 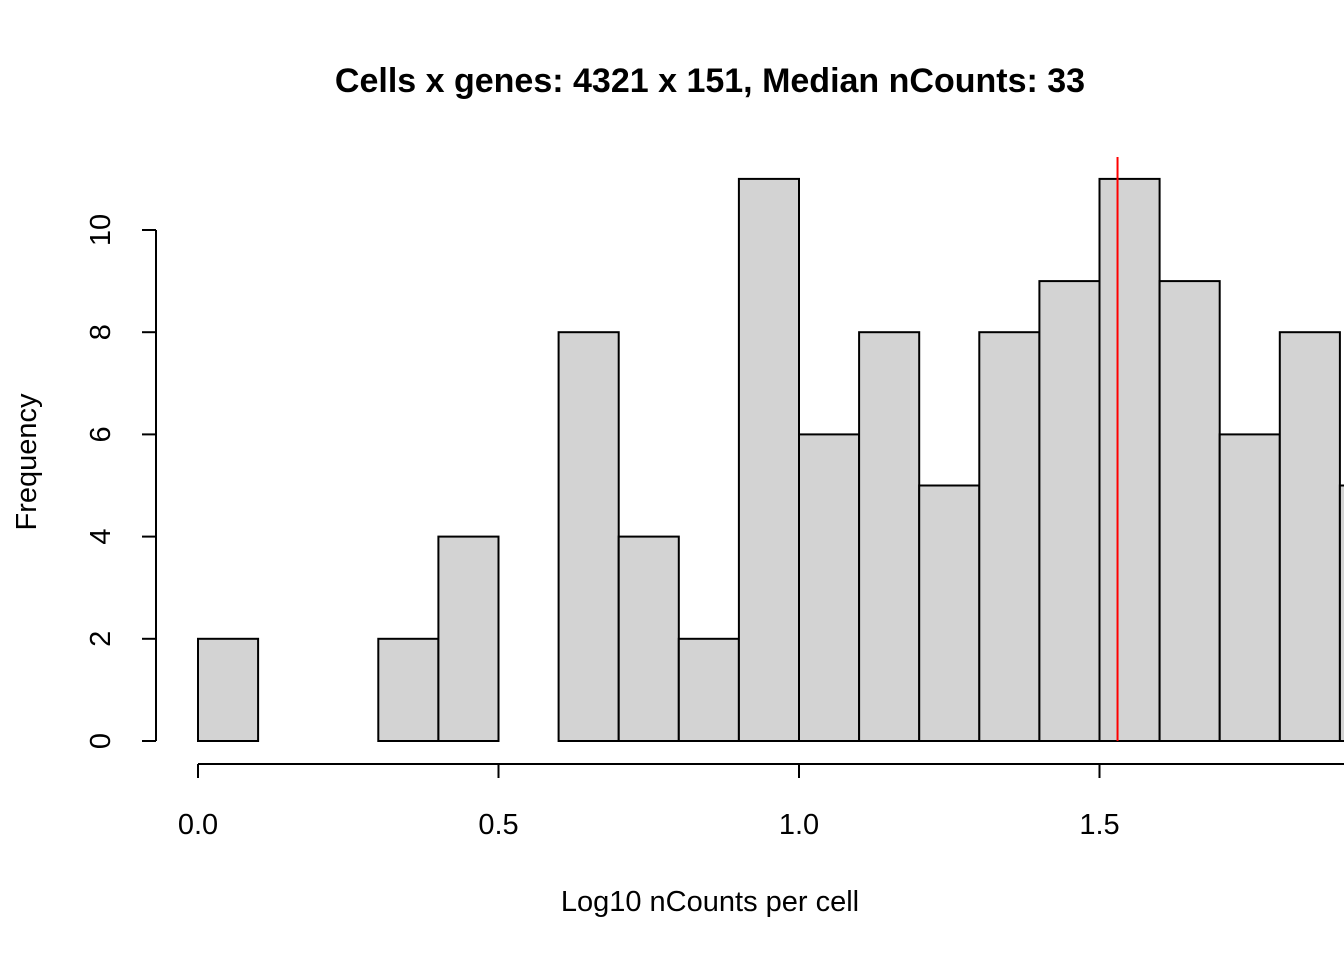 What do you see at coordinates (1099, 825) in the screenshot?
I see `x-tick-label: 1.5` at bounding box center [1099, 825].